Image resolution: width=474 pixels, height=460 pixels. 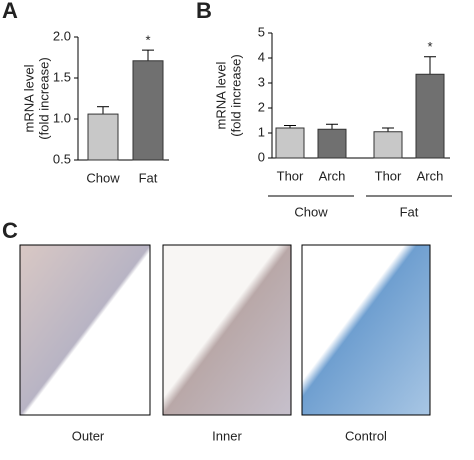 What do you see at coordinates (366, 435) in the screenshot?
I see `image-caption: Control` at bounding box center [366, 435].